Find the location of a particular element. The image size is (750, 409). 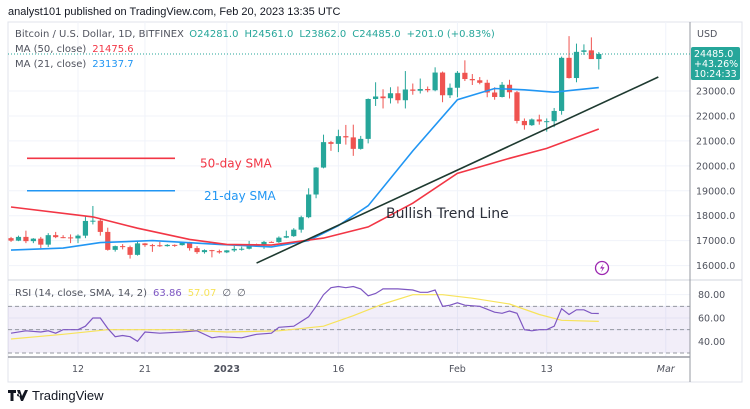

trend-line-label: Bullish Trend Line is located at coordinates (447, 214).